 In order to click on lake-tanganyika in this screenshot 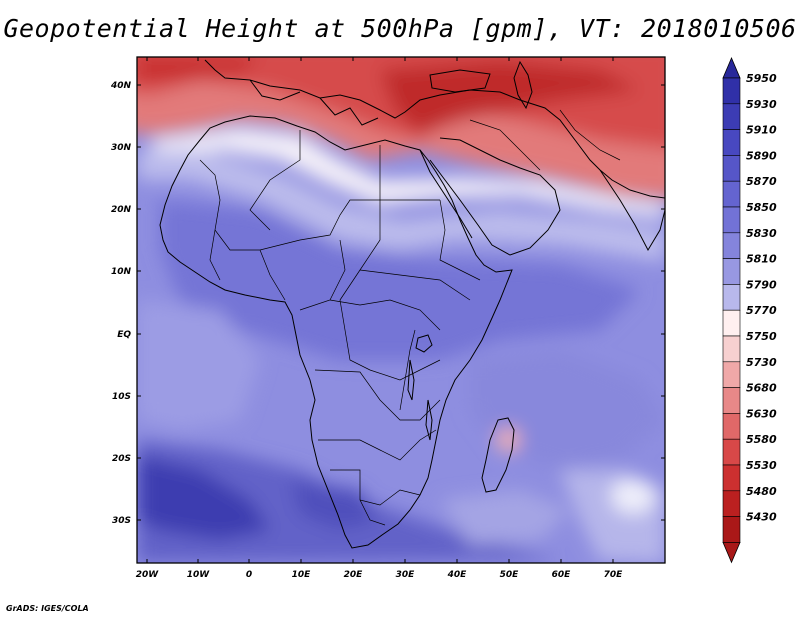, I will do `click(411, 380)`.